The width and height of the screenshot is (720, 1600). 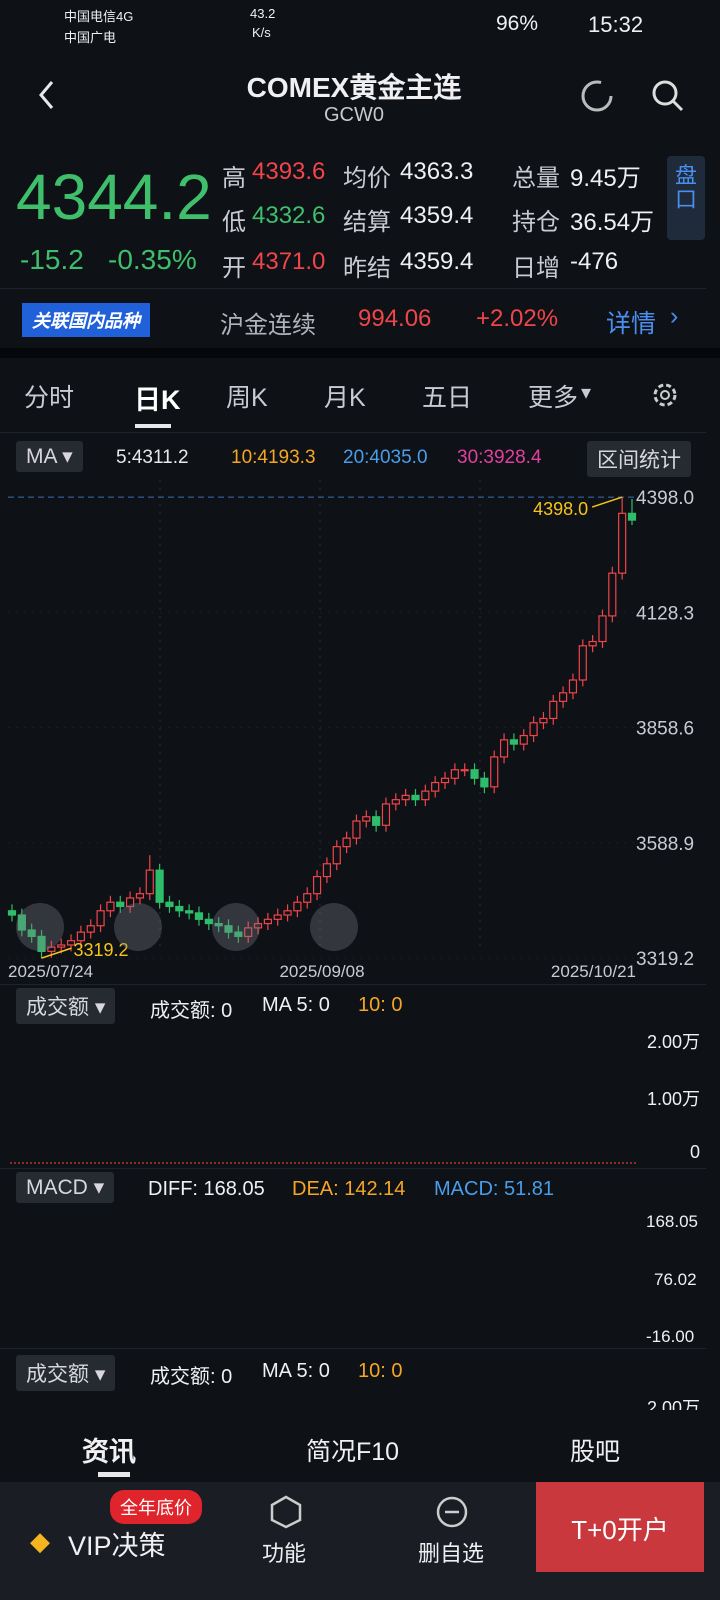 What do you see at coordinates (349, 1189) in the screenshot?
I see `dea: DEA: 142.14` at bounding box center [349, 1189].